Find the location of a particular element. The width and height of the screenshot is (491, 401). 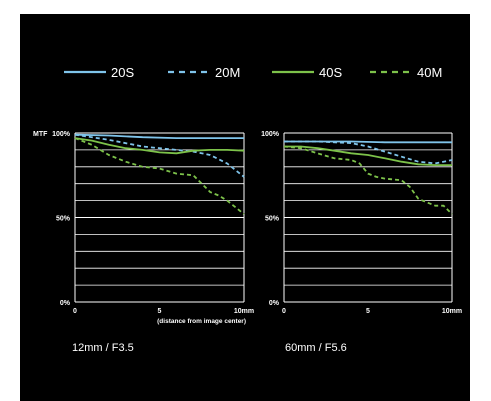

chart1-xlabel: (distance from image center) is located at coordinates (201, 321).